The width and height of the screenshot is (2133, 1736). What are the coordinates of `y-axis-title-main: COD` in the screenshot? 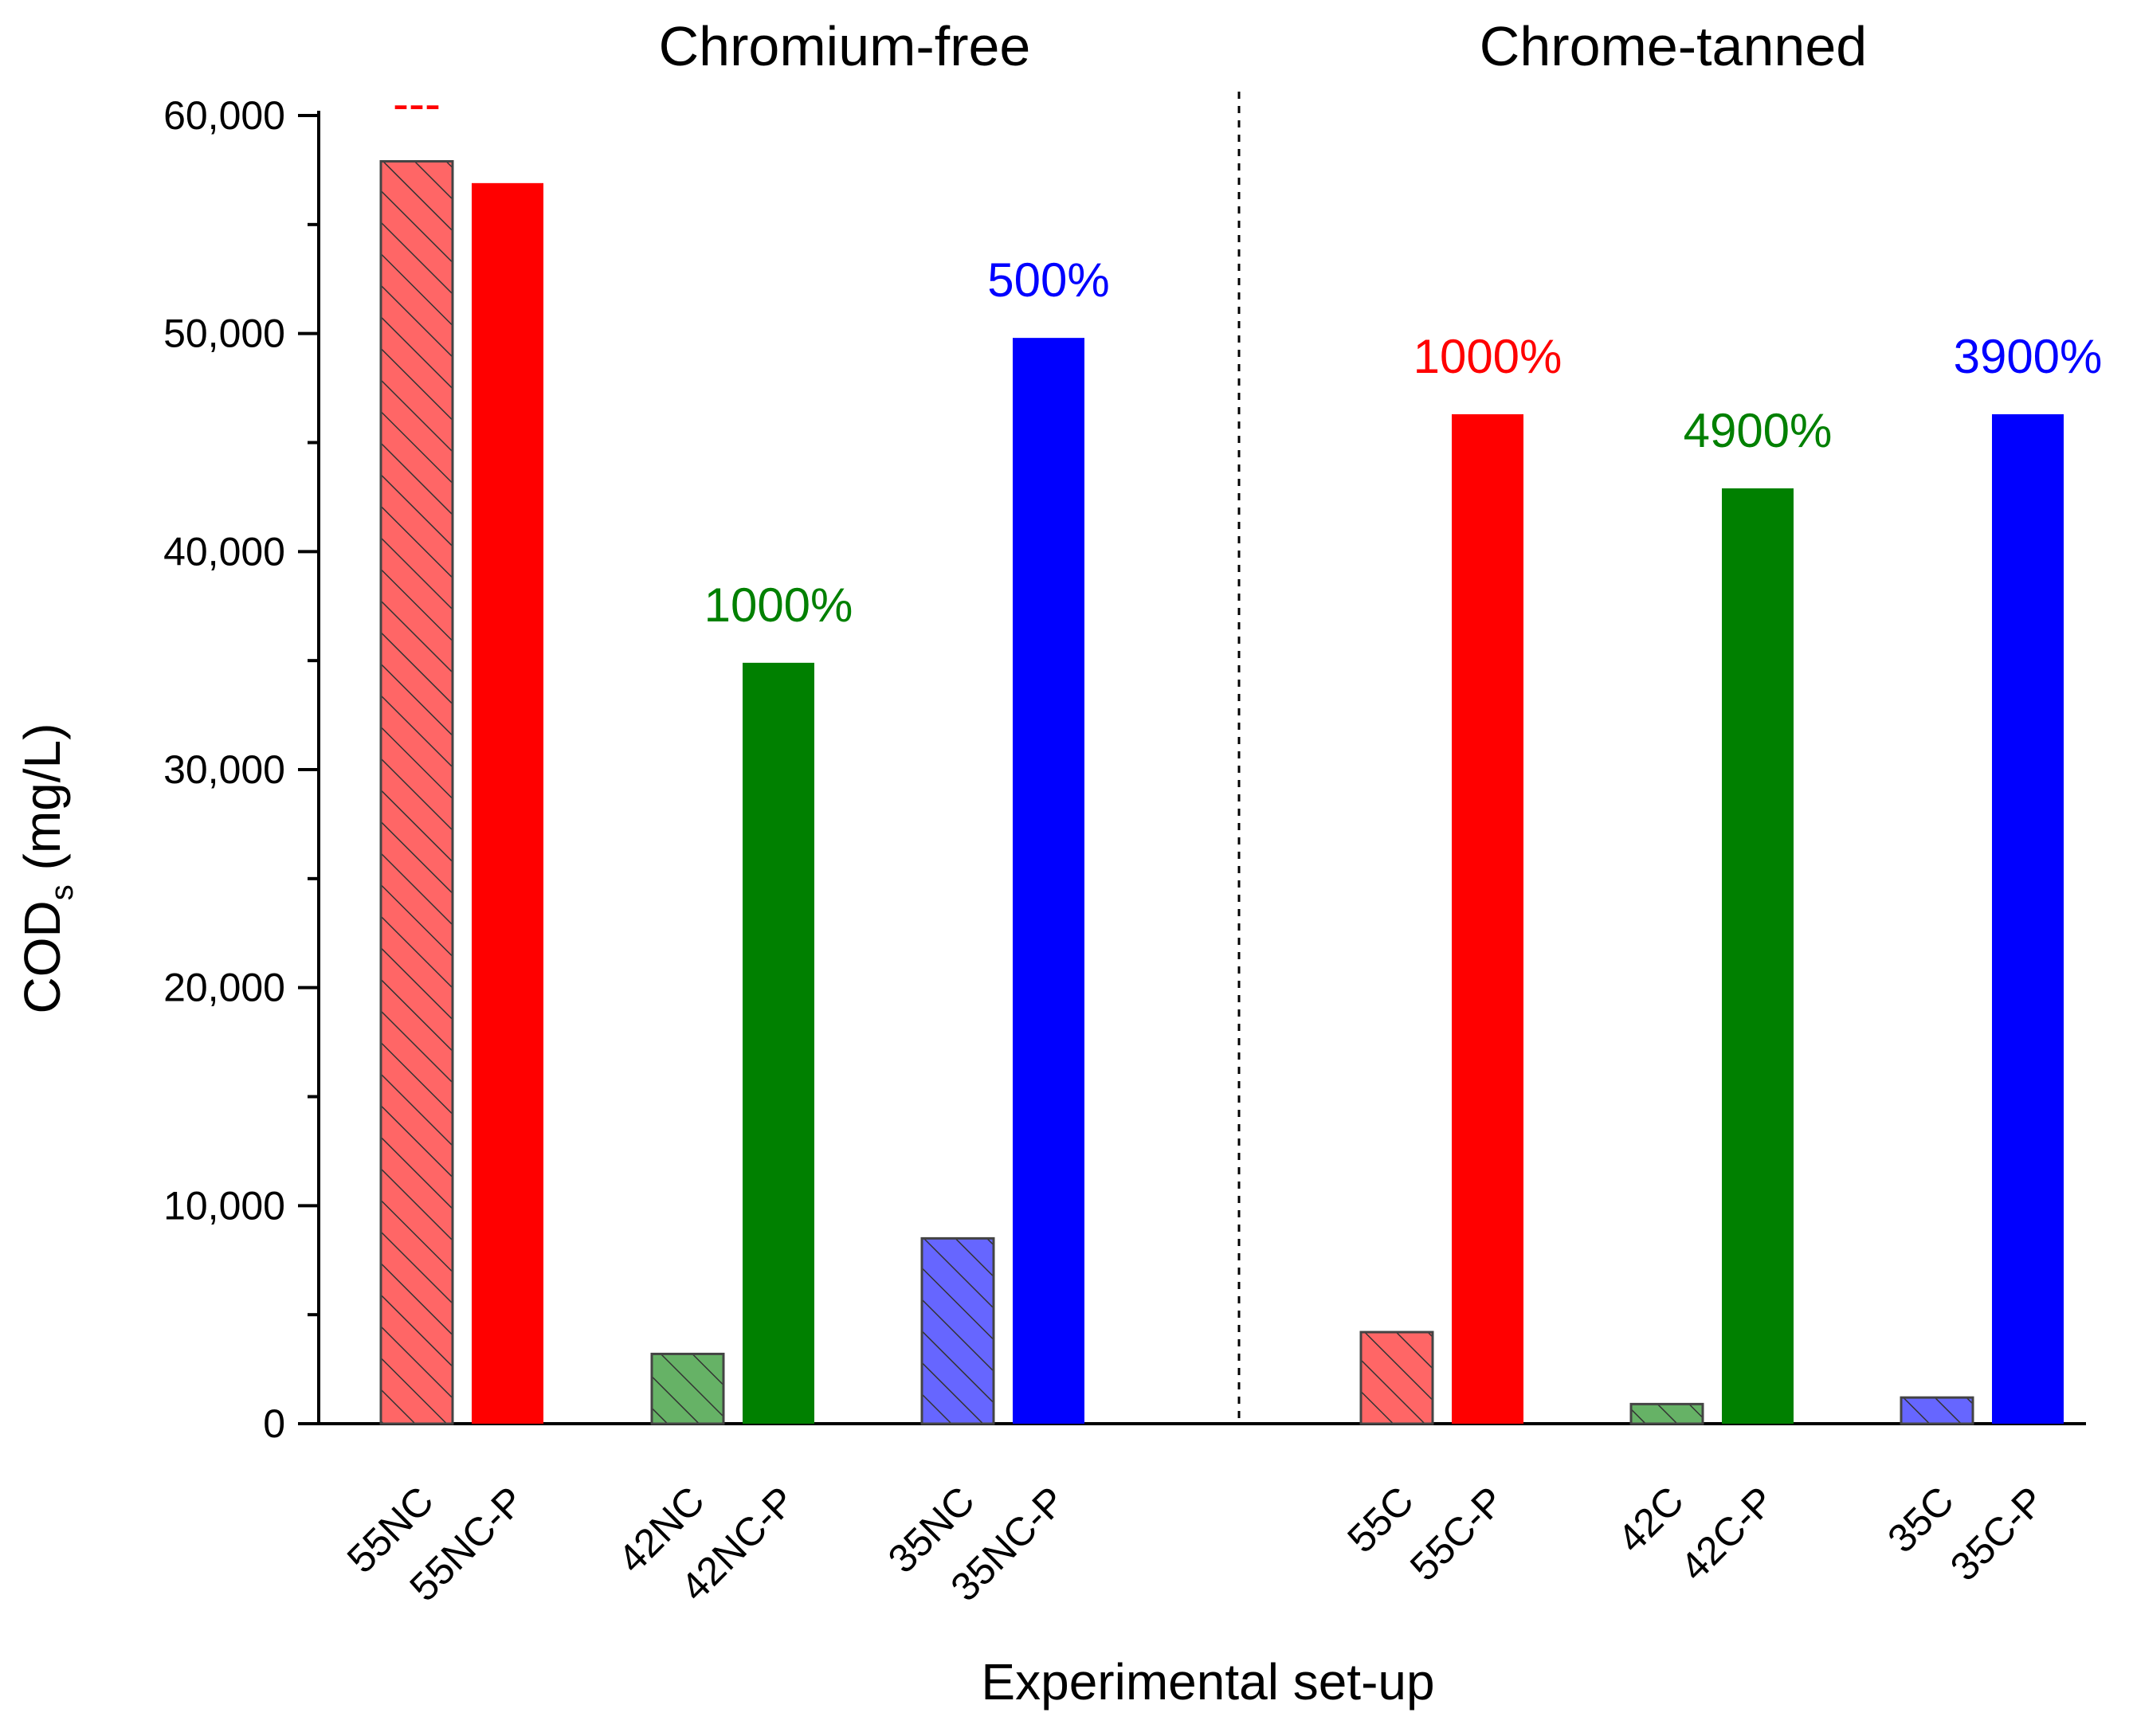 It's located at (42, 957).